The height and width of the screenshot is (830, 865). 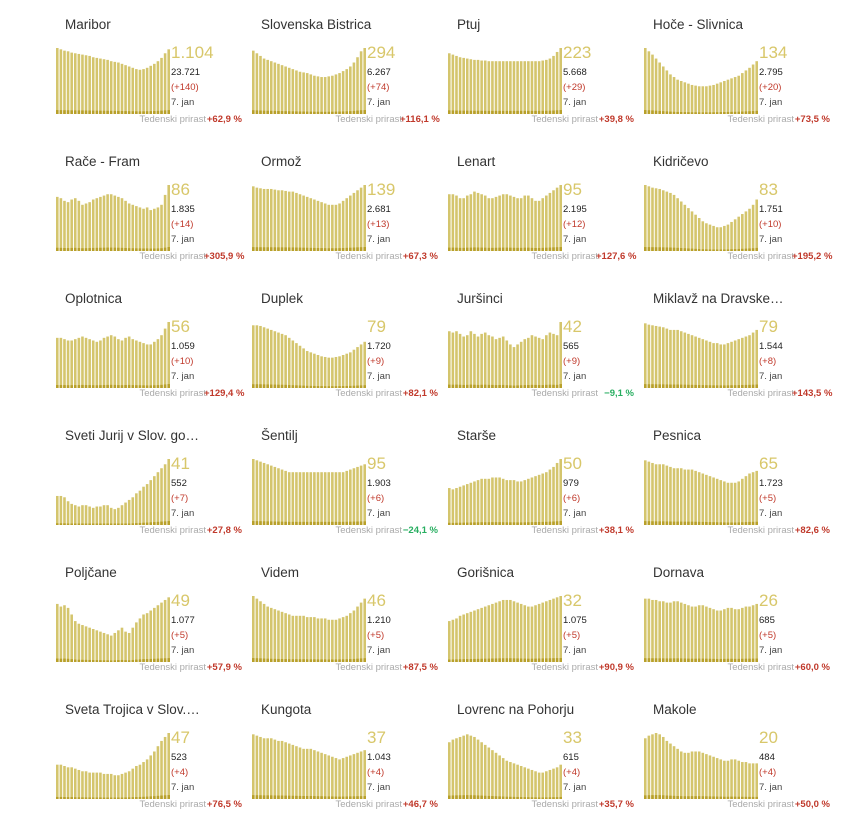 What do you see at coordinates (675, 709) in the screenshot?
I see `chart-title: Makole` at bounding box center [675, 709].